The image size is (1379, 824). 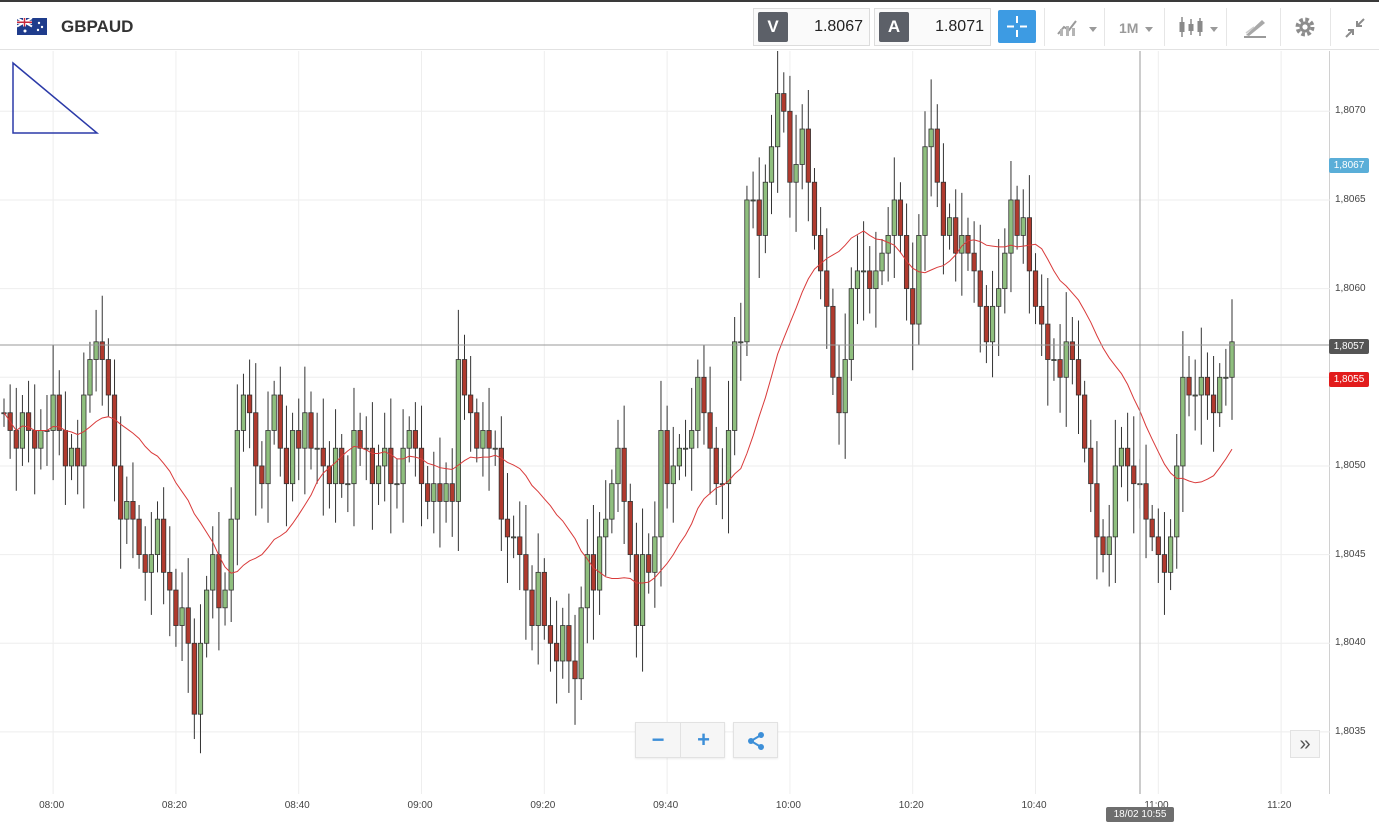 I want to click on timeframe-label: 1M, so click(x=1129, y=28).